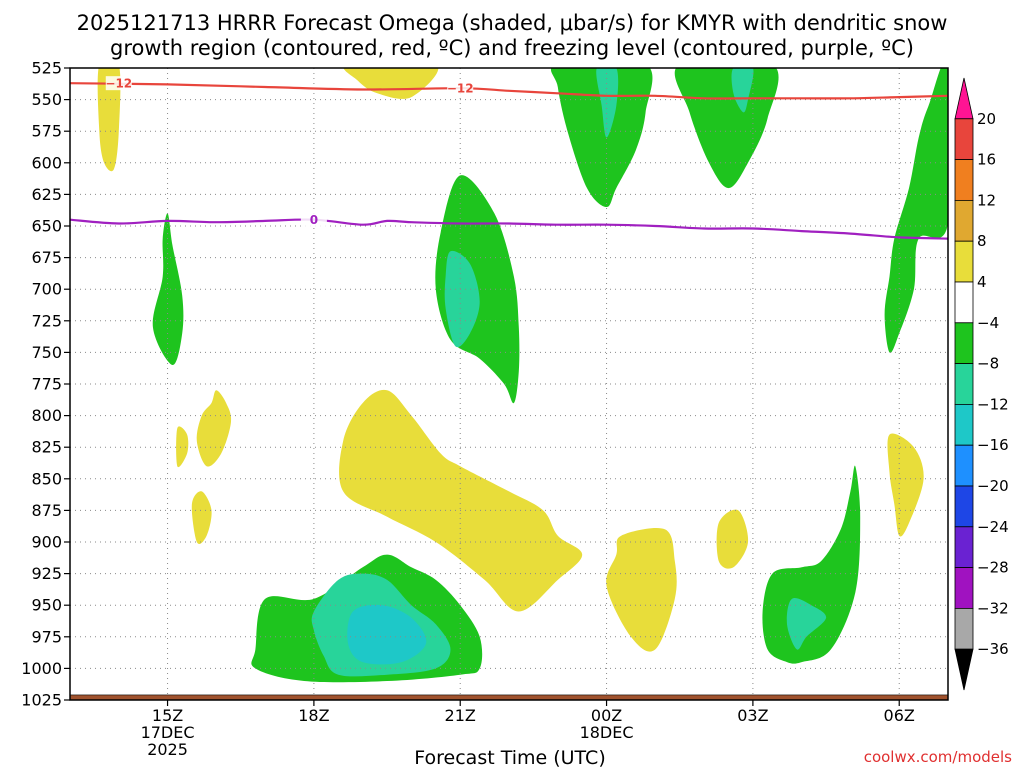 The height and width of the screenshot is (768, 1024). I want to click on colorbar-label-3: 8, so click(982, 241).